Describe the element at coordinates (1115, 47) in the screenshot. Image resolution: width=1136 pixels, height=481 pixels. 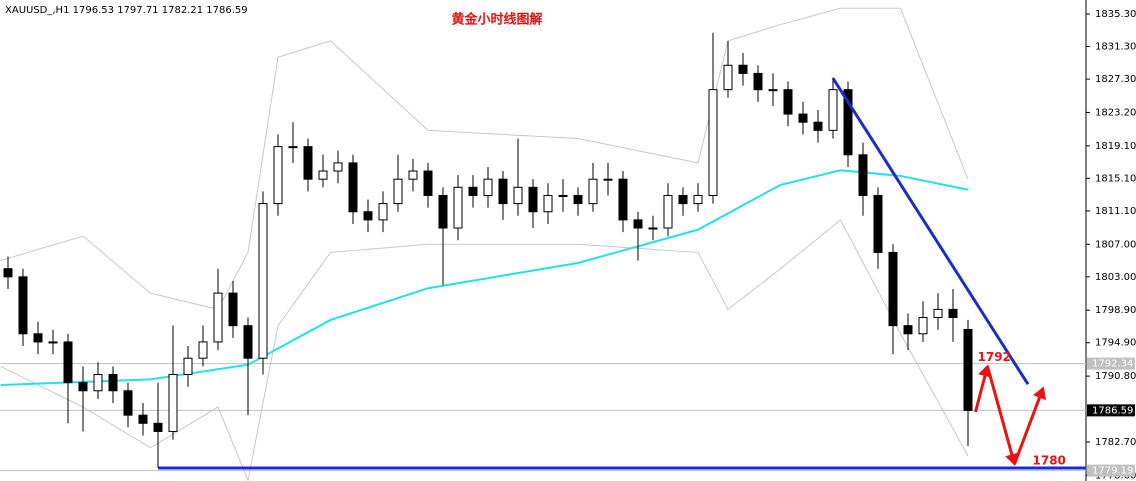
I see `y-tick-label: 1831.30` at that location.